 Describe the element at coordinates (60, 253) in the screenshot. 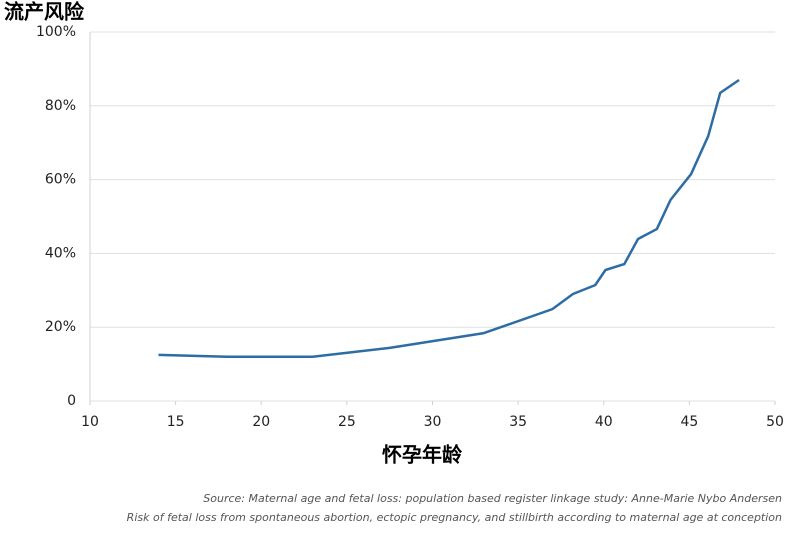

I see `y-tick-label: 40%` at that location.